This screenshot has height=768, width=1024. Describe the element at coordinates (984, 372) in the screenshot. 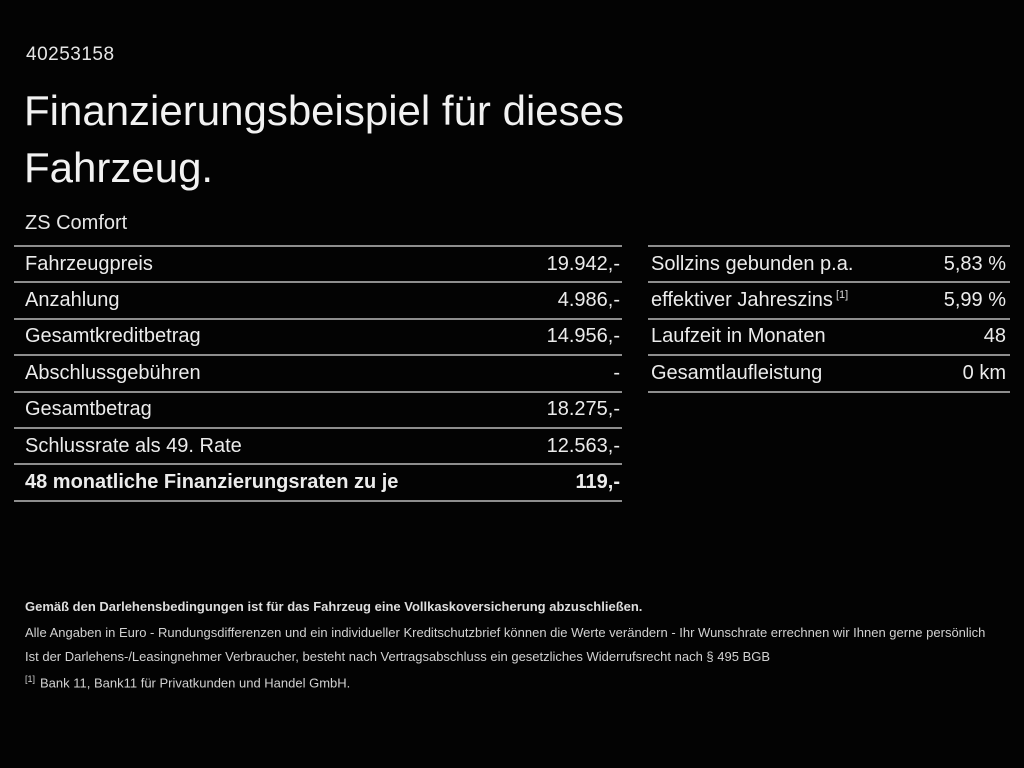

I see `row-value: 0 km` at that location.